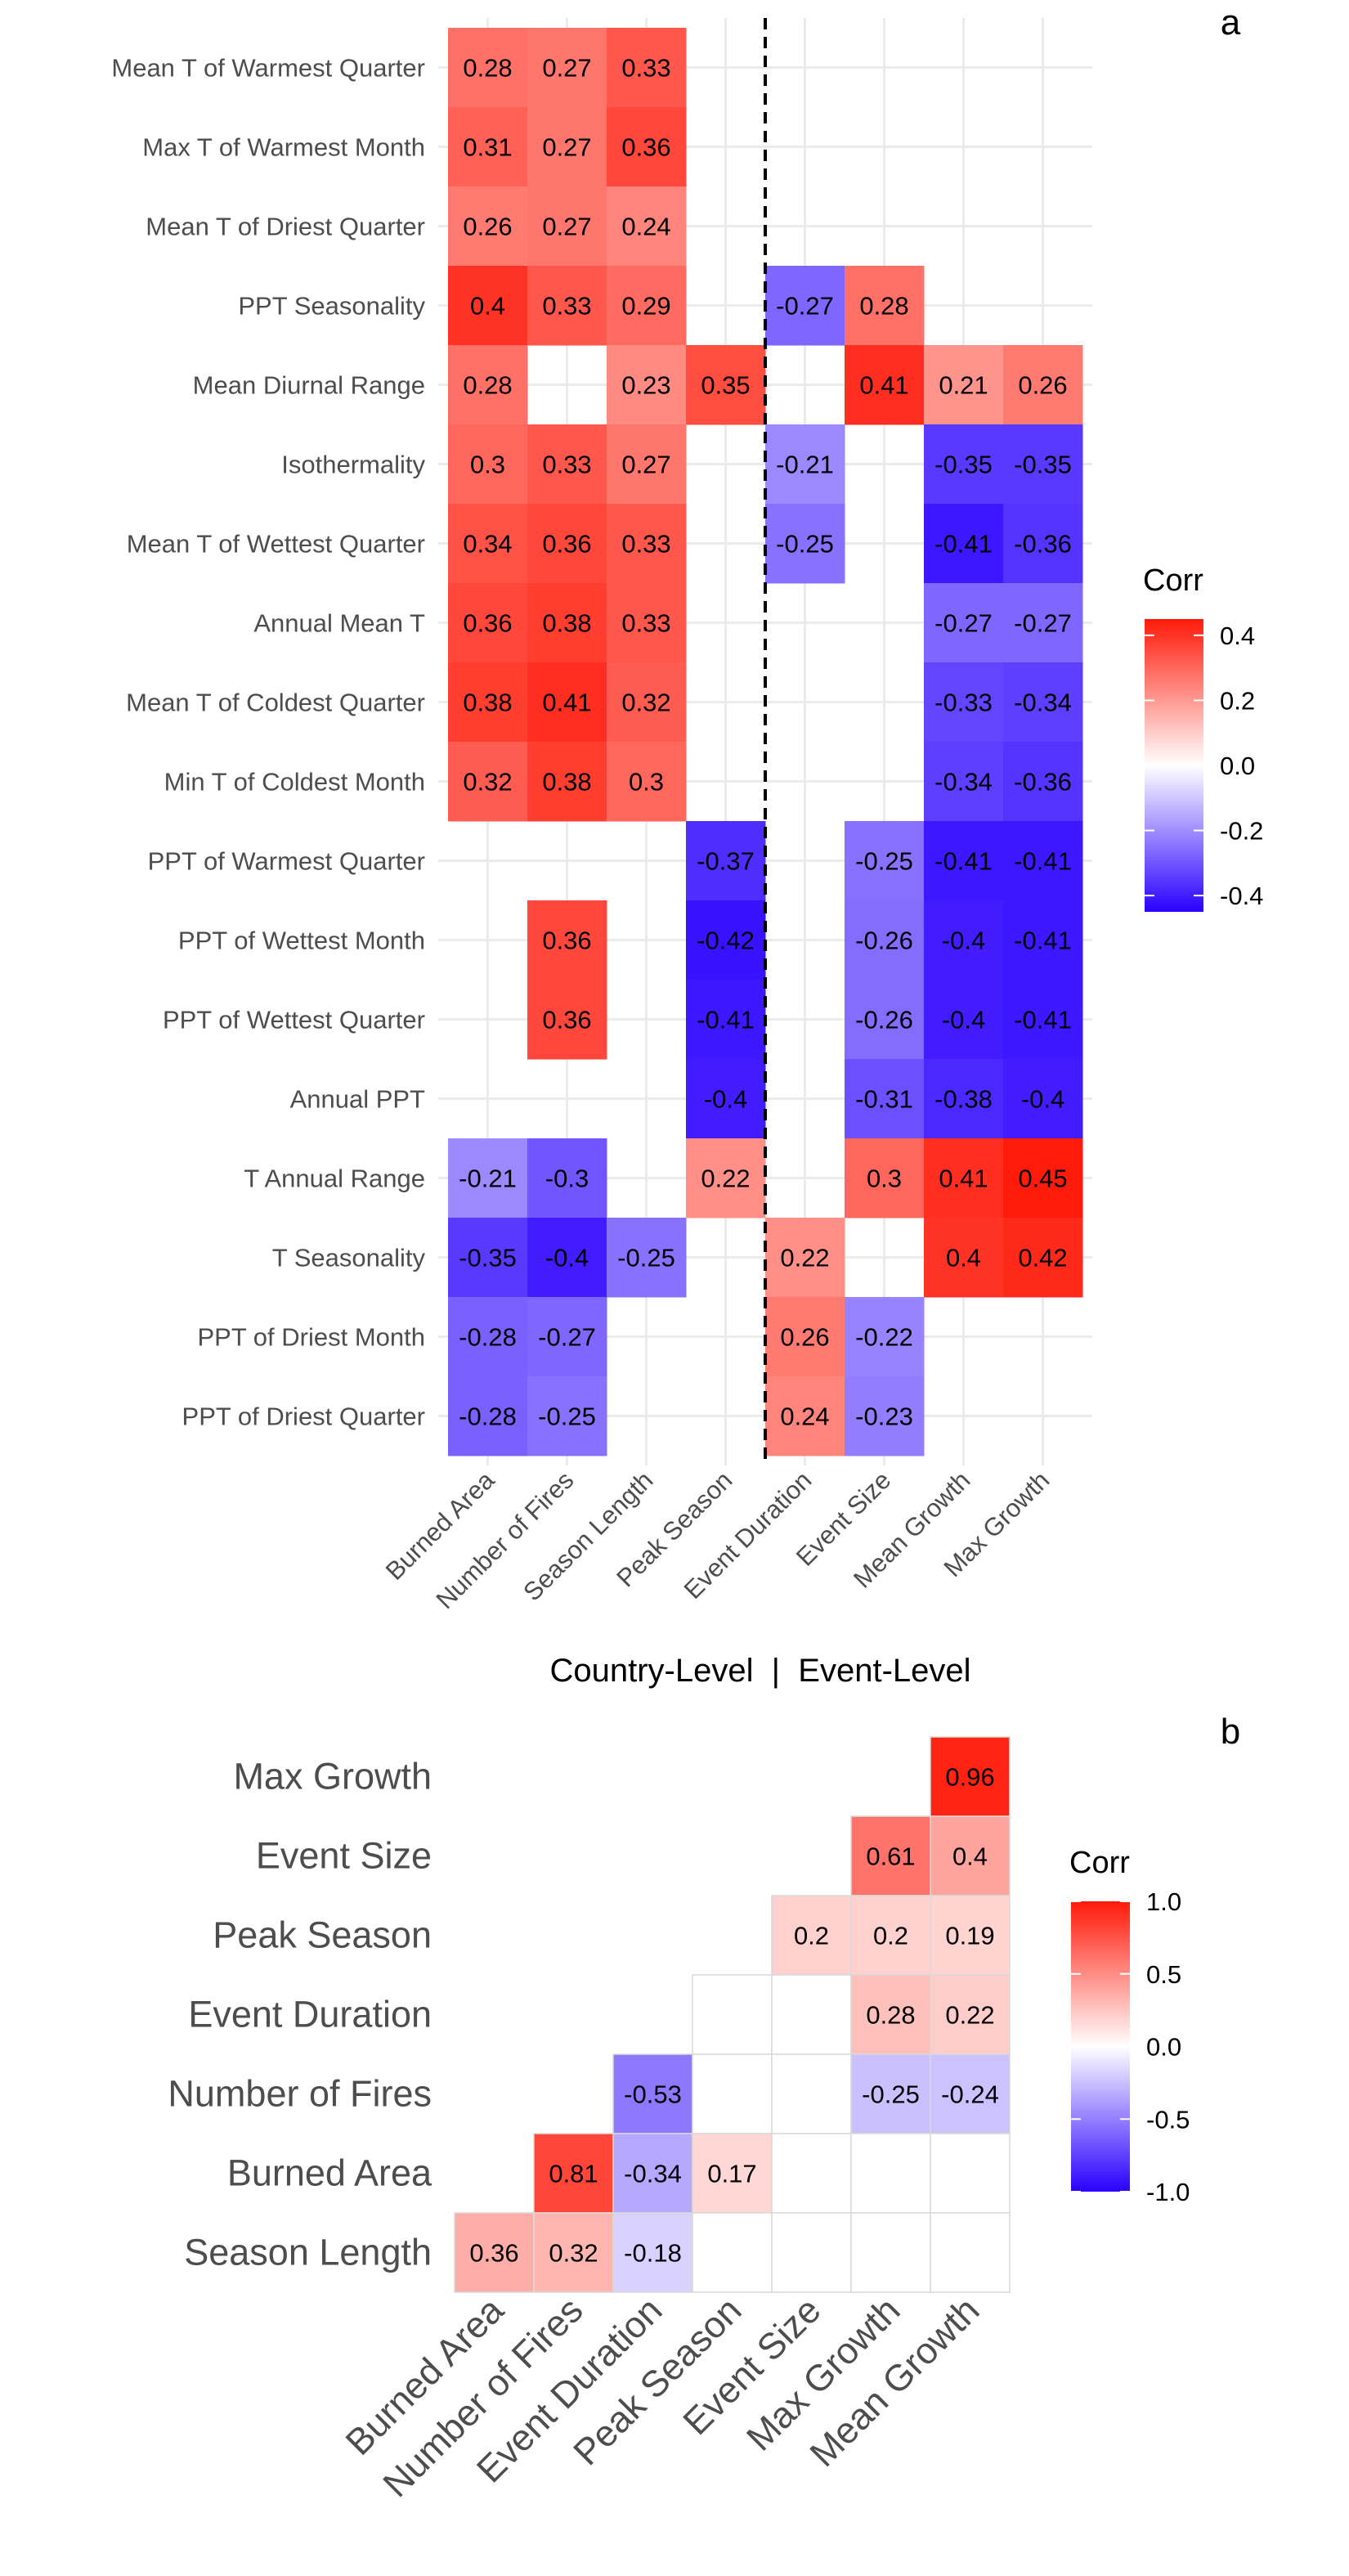  What do you see at coordinates (349, 1258) in the screenshot?
I see `row-label: T Seasonality` at bounding box center [349, 1258].